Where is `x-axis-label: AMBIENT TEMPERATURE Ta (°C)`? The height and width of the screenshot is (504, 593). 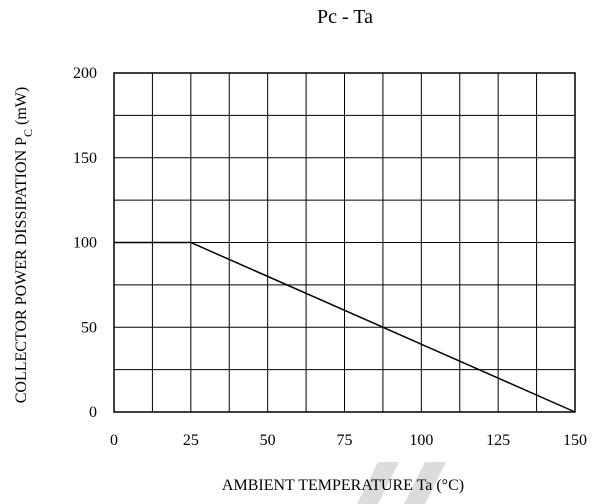
x-axis-label: AMBIENT TEMPERATURE Ta (°C) is located at coordinates (343, 485).